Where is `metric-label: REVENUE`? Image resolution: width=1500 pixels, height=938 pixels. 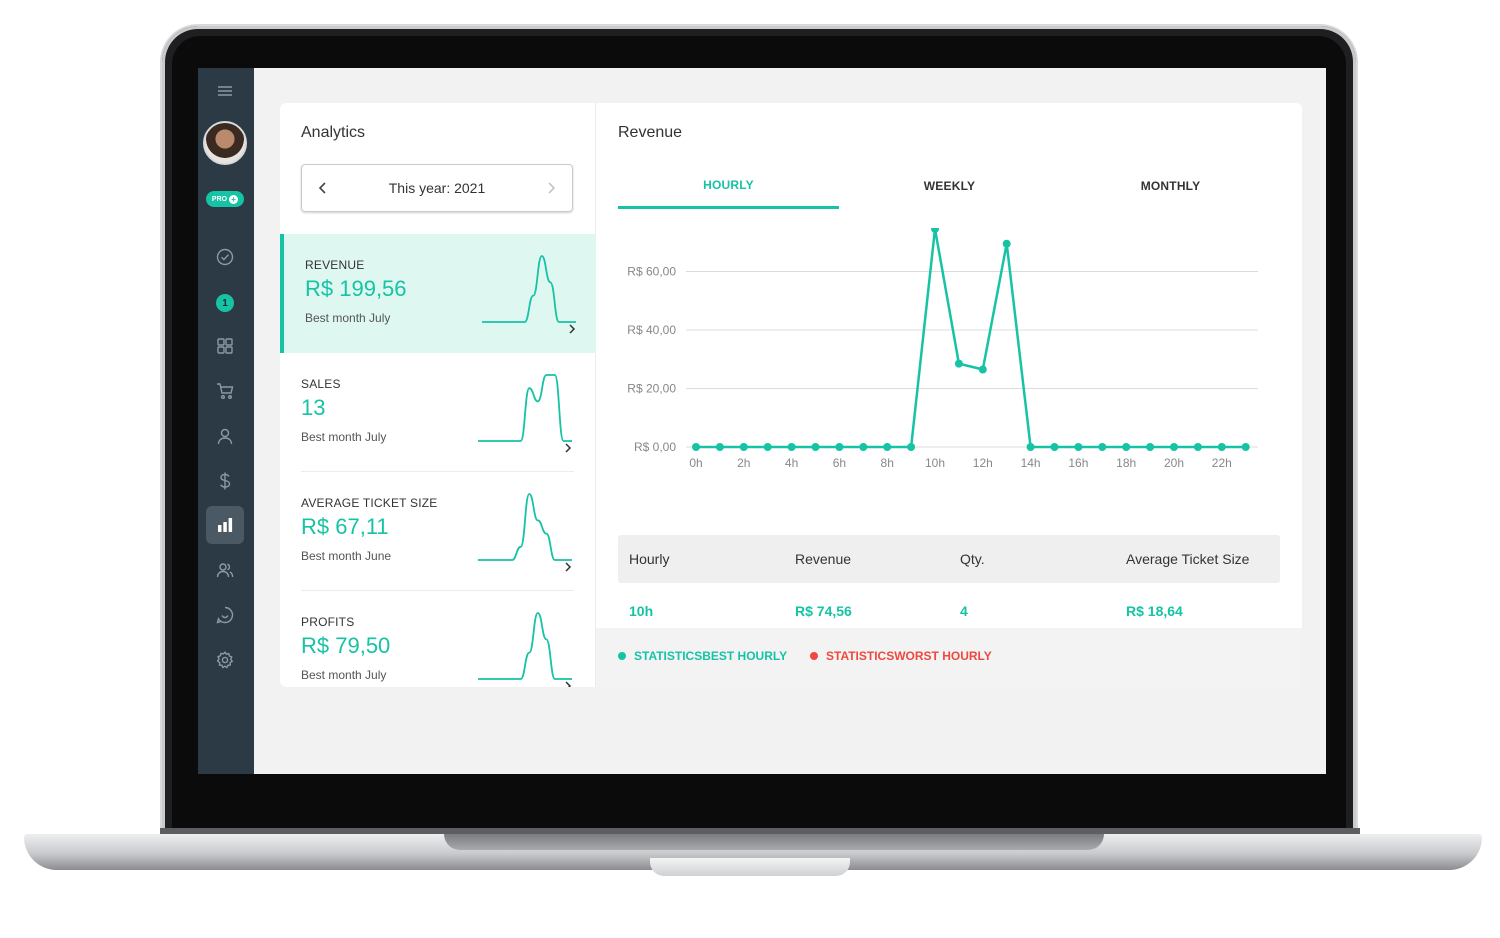
metric-label: REVENUE is located at coordinates (335, 265).